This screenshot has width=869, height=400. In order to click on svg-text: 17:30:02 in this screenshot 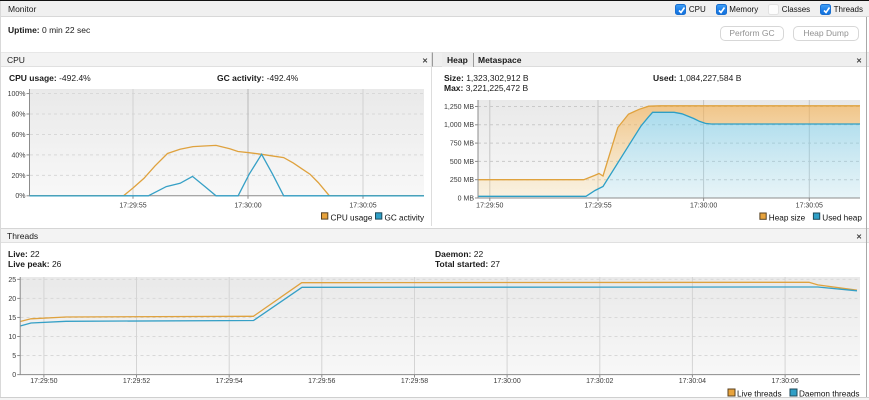, I will do `click(599, 381)`.